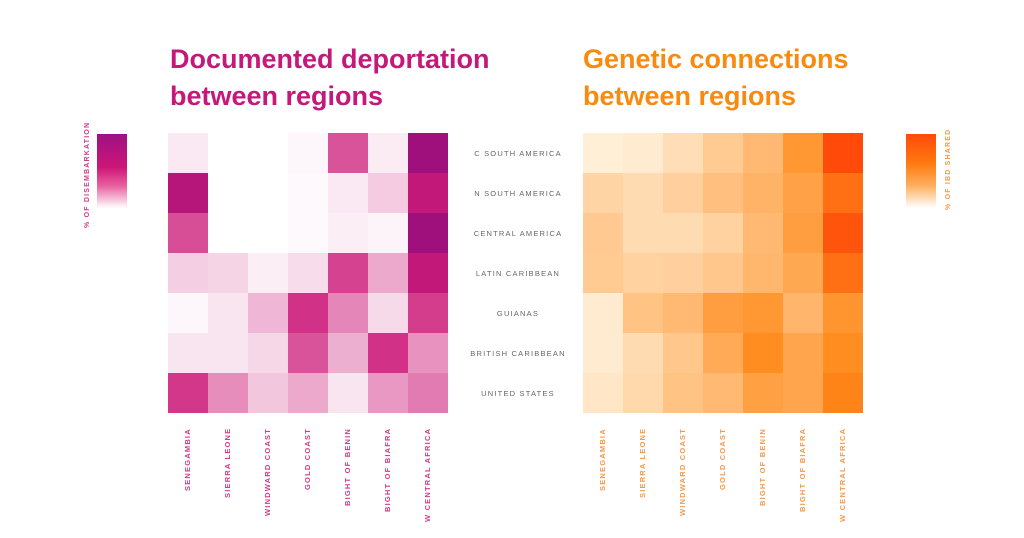  What do you see at coordinates (921, 171) in the screenshot?
I see `legend-gradient-ibd` at bounding box center [921, 171].